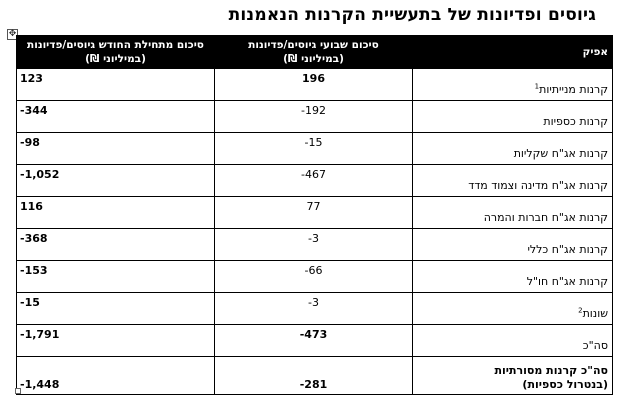 Image resolution: width=619 pixels, height=402 pixels. What do you see at coordinates (537, 86) in the screenshot?
I see `footnote-mark: 1` at bounding box center [537, 86].